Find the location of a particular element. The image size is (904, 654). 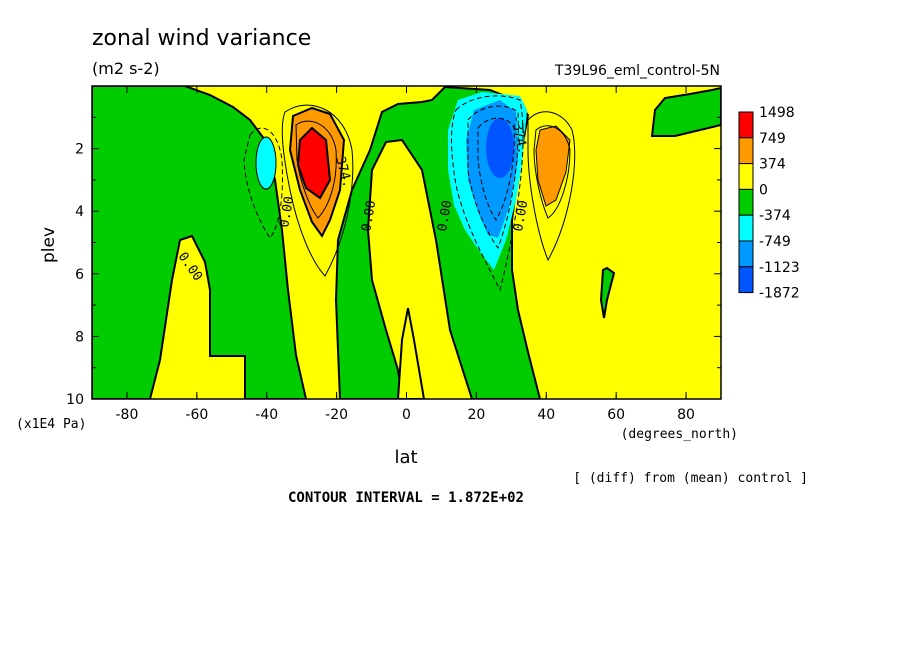

contour-labels: 0.00 0.00 374. 0.00 0.00 -374. 0.00 is located at coordinates (353, 199).